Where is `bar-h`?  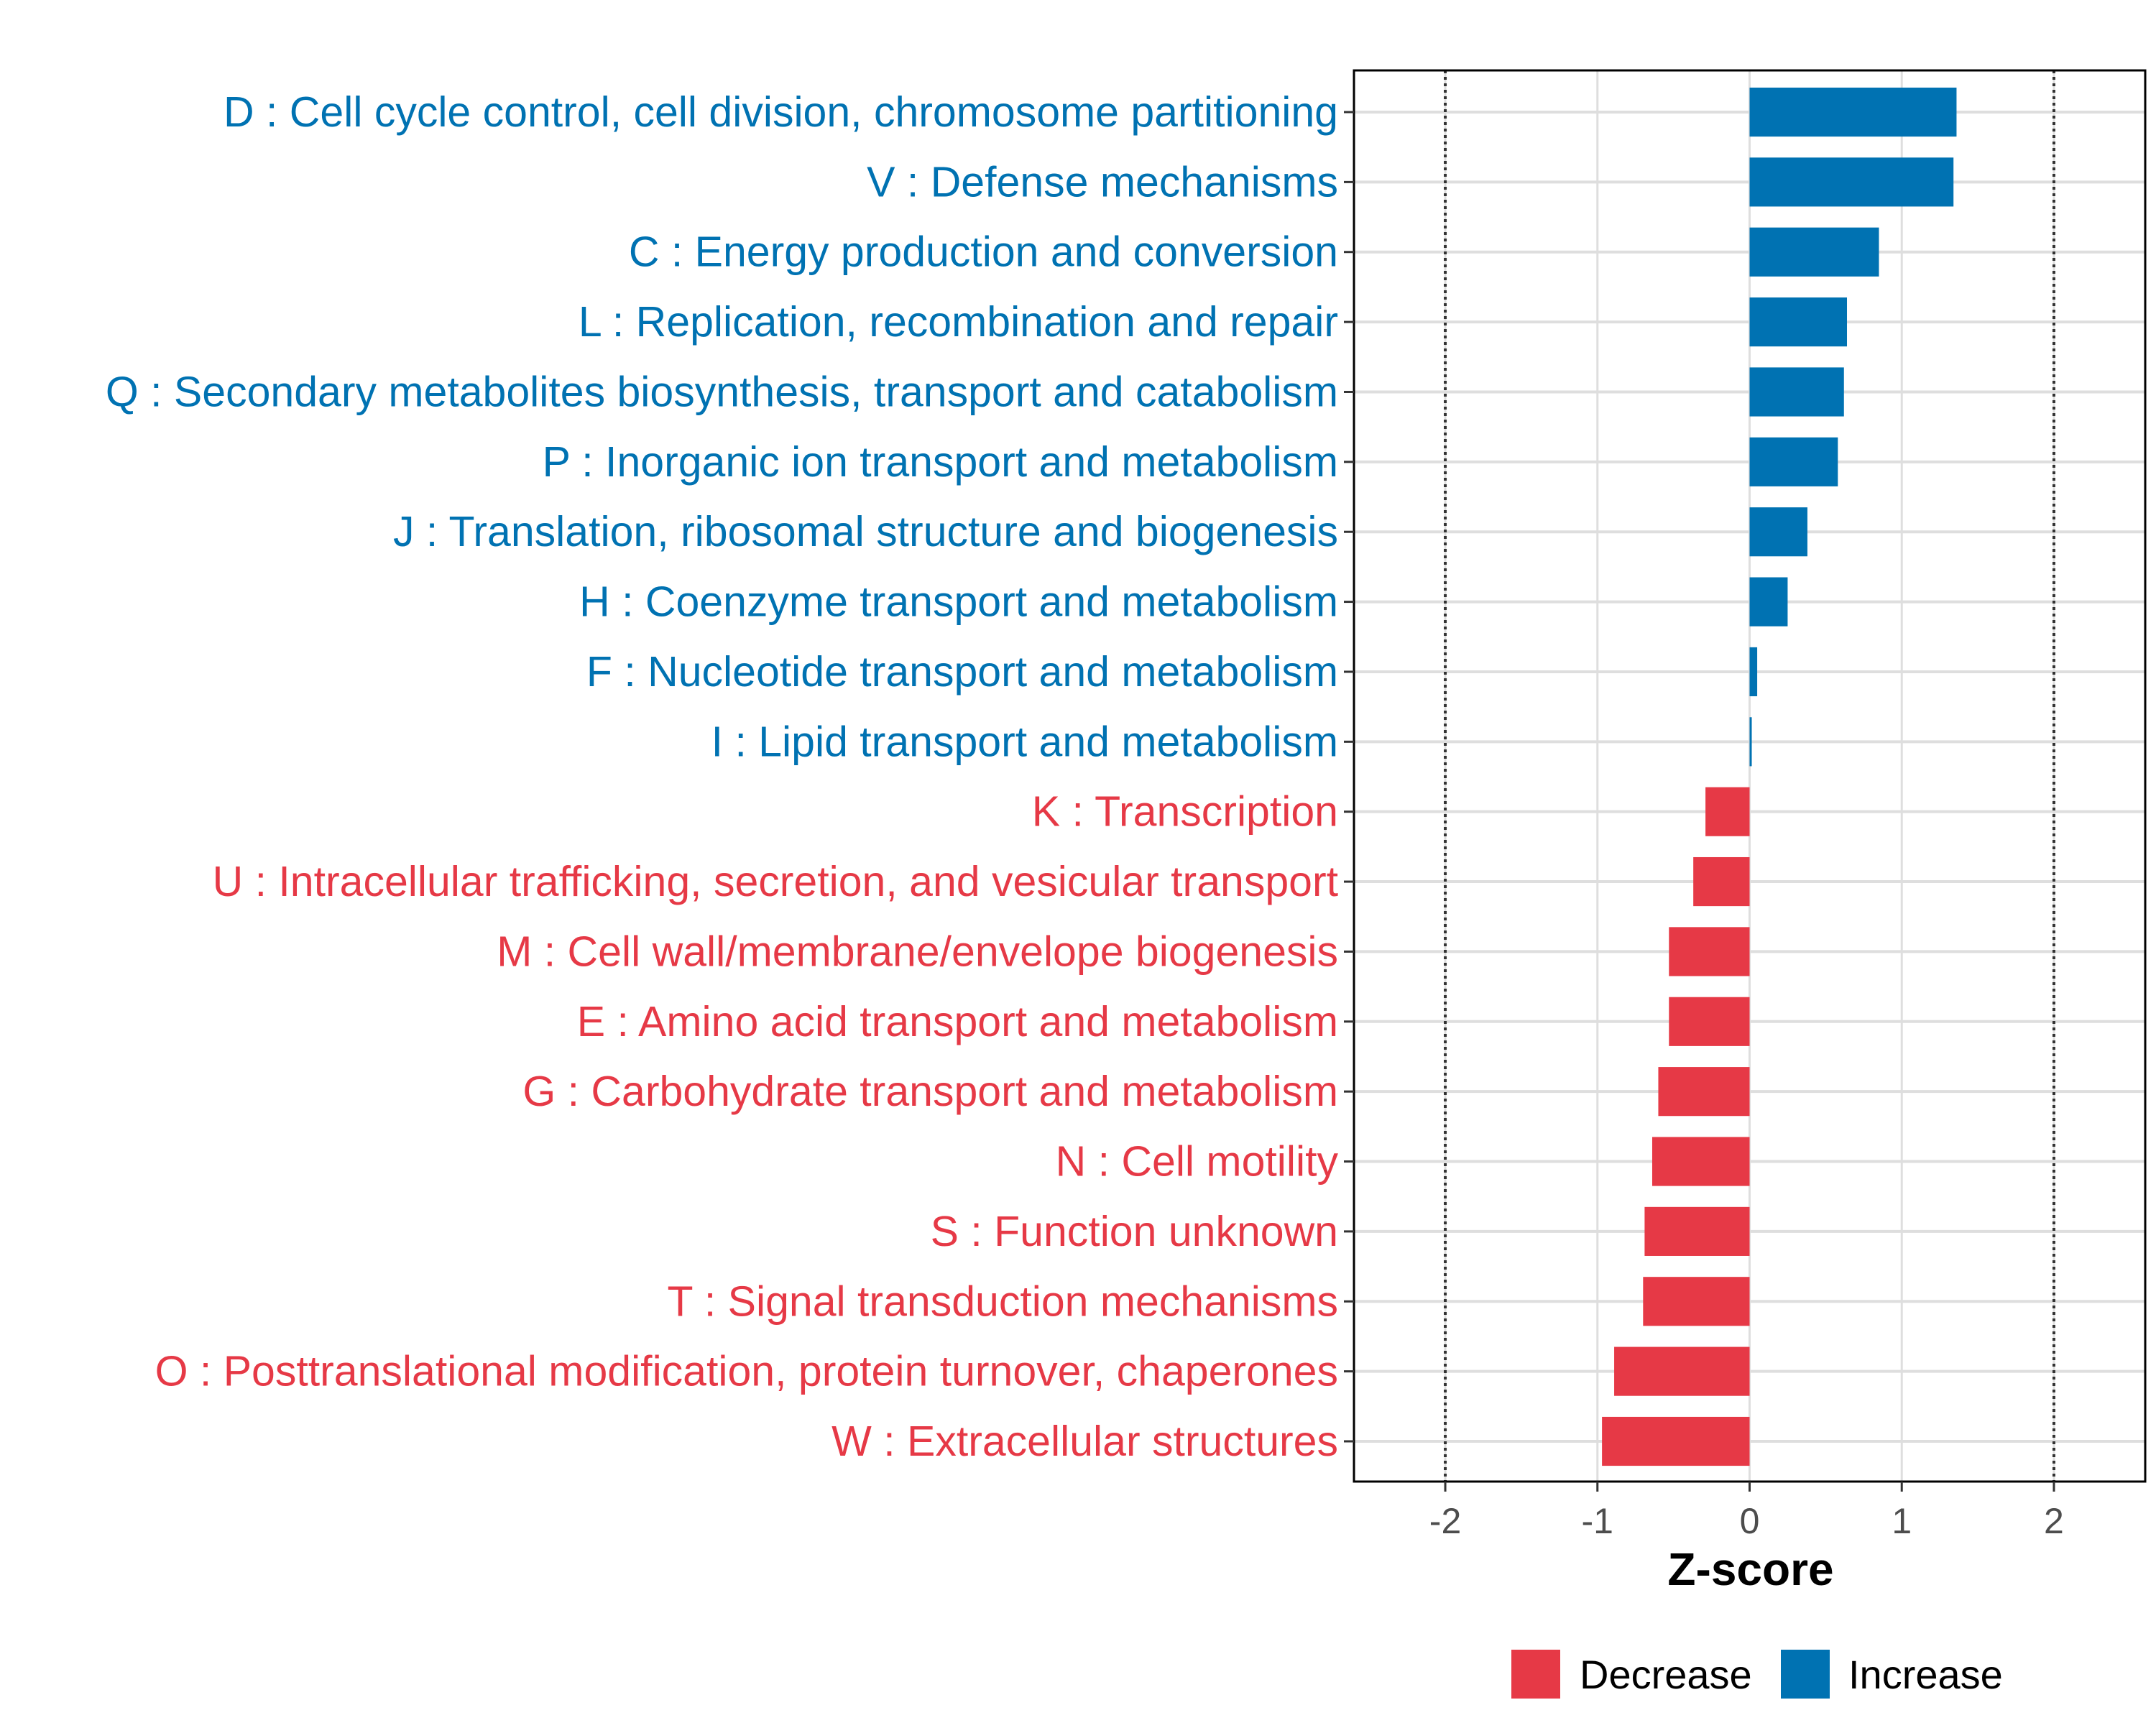 bar-h is located at coordinates (1768, 602).